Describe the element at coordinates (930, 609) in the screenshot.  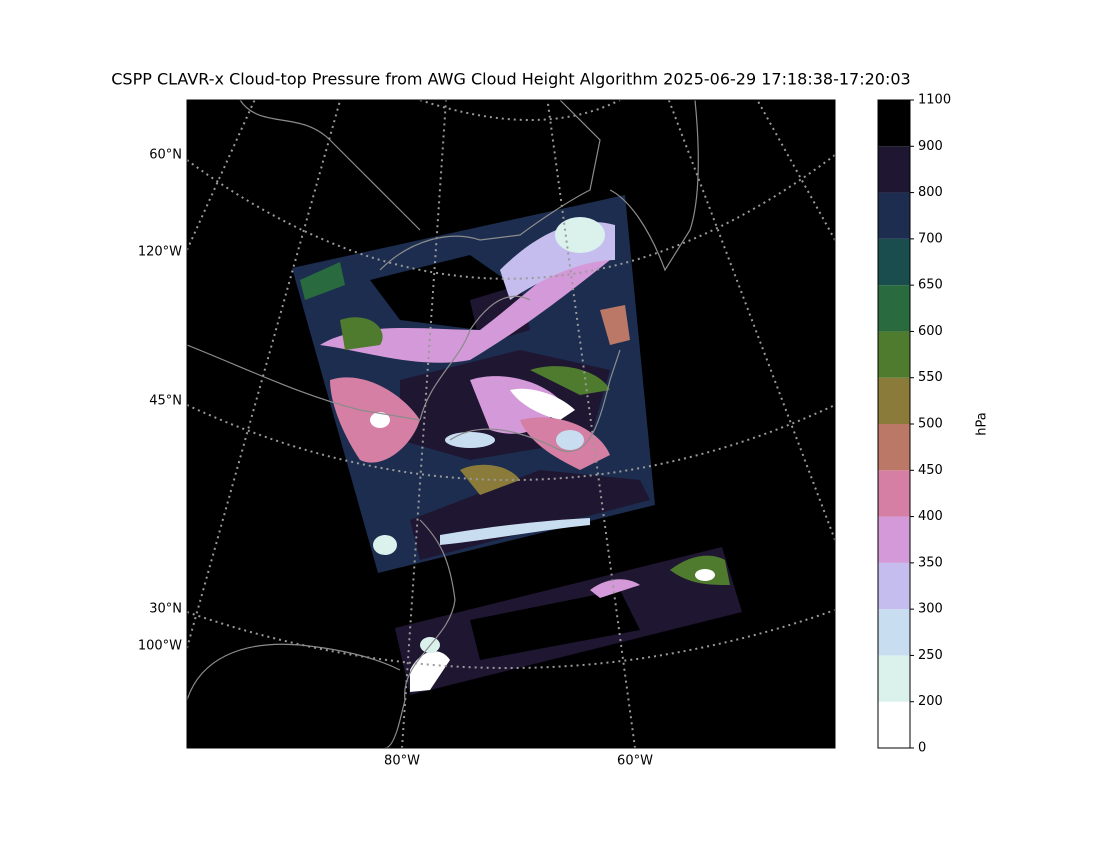
I see `colorbar-tick-label: 300` at that location.